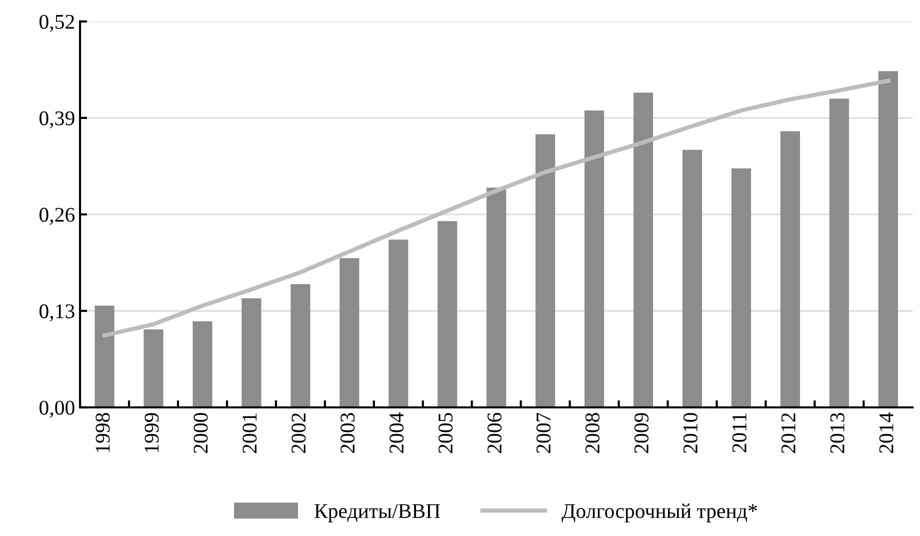 This screenshot has width=920, height=536. Describe the element at coordinates (788, 433) in the screenshot. I see `x-tick-label: 2012` at that location.